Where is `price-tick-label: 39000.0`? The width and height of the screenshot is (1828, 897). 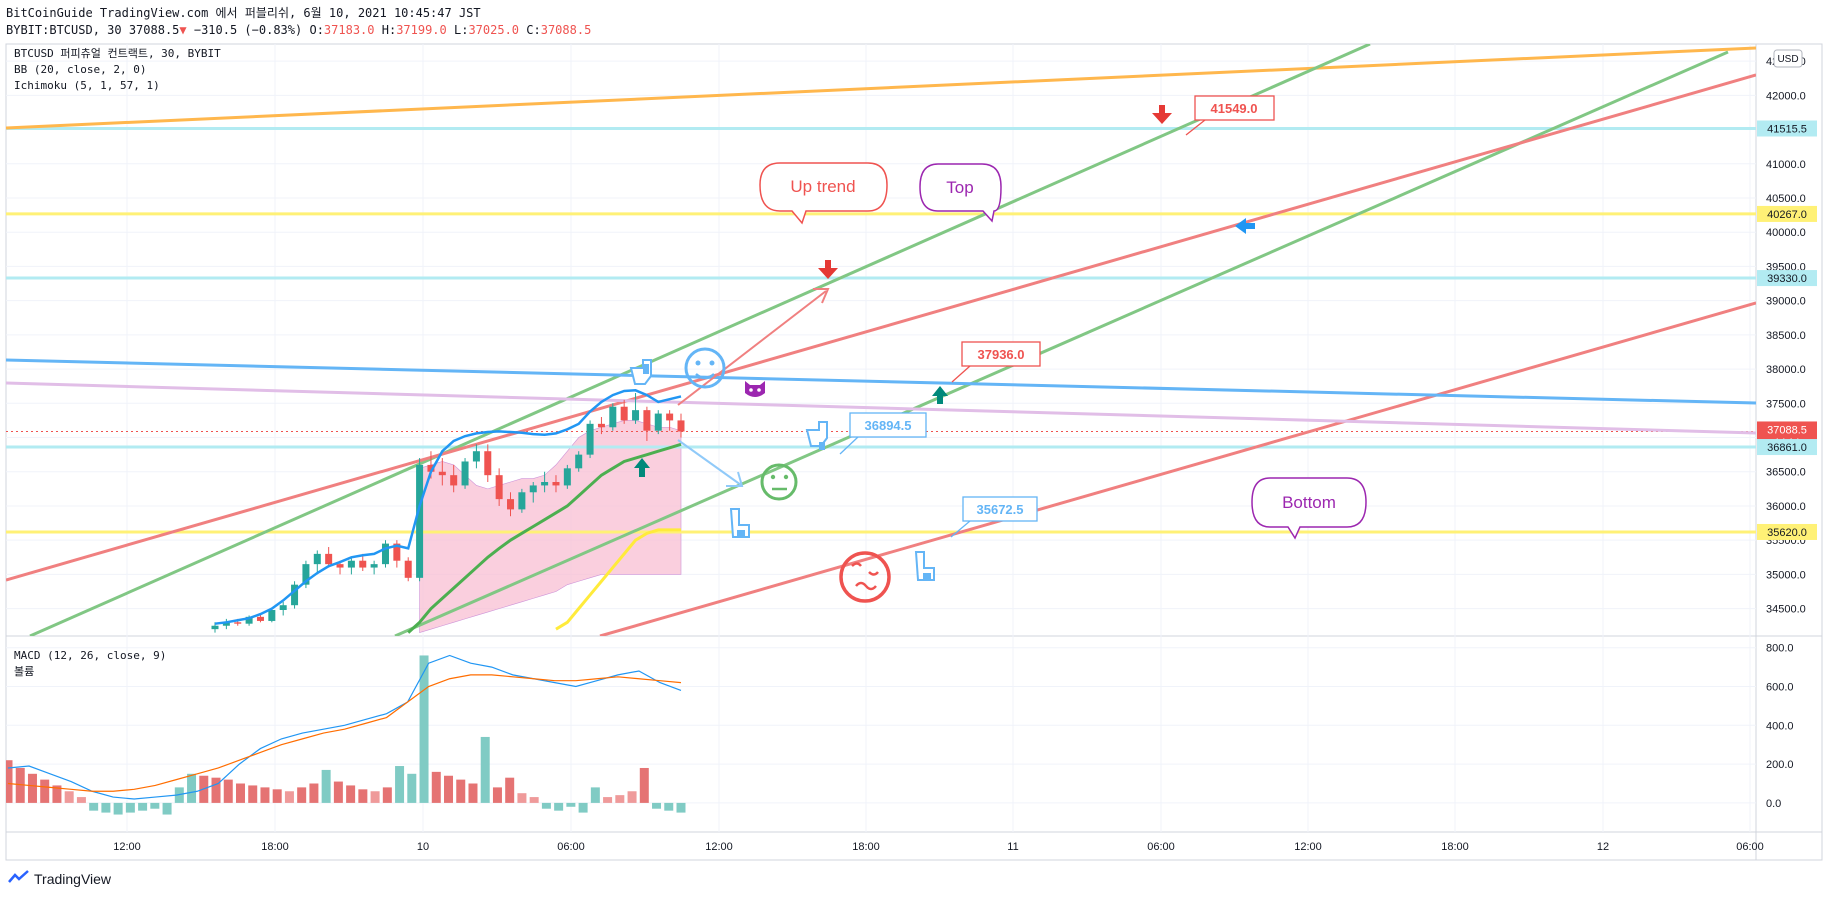
price-tick-label: 39000.0 is located at coordinates (1786, 302).